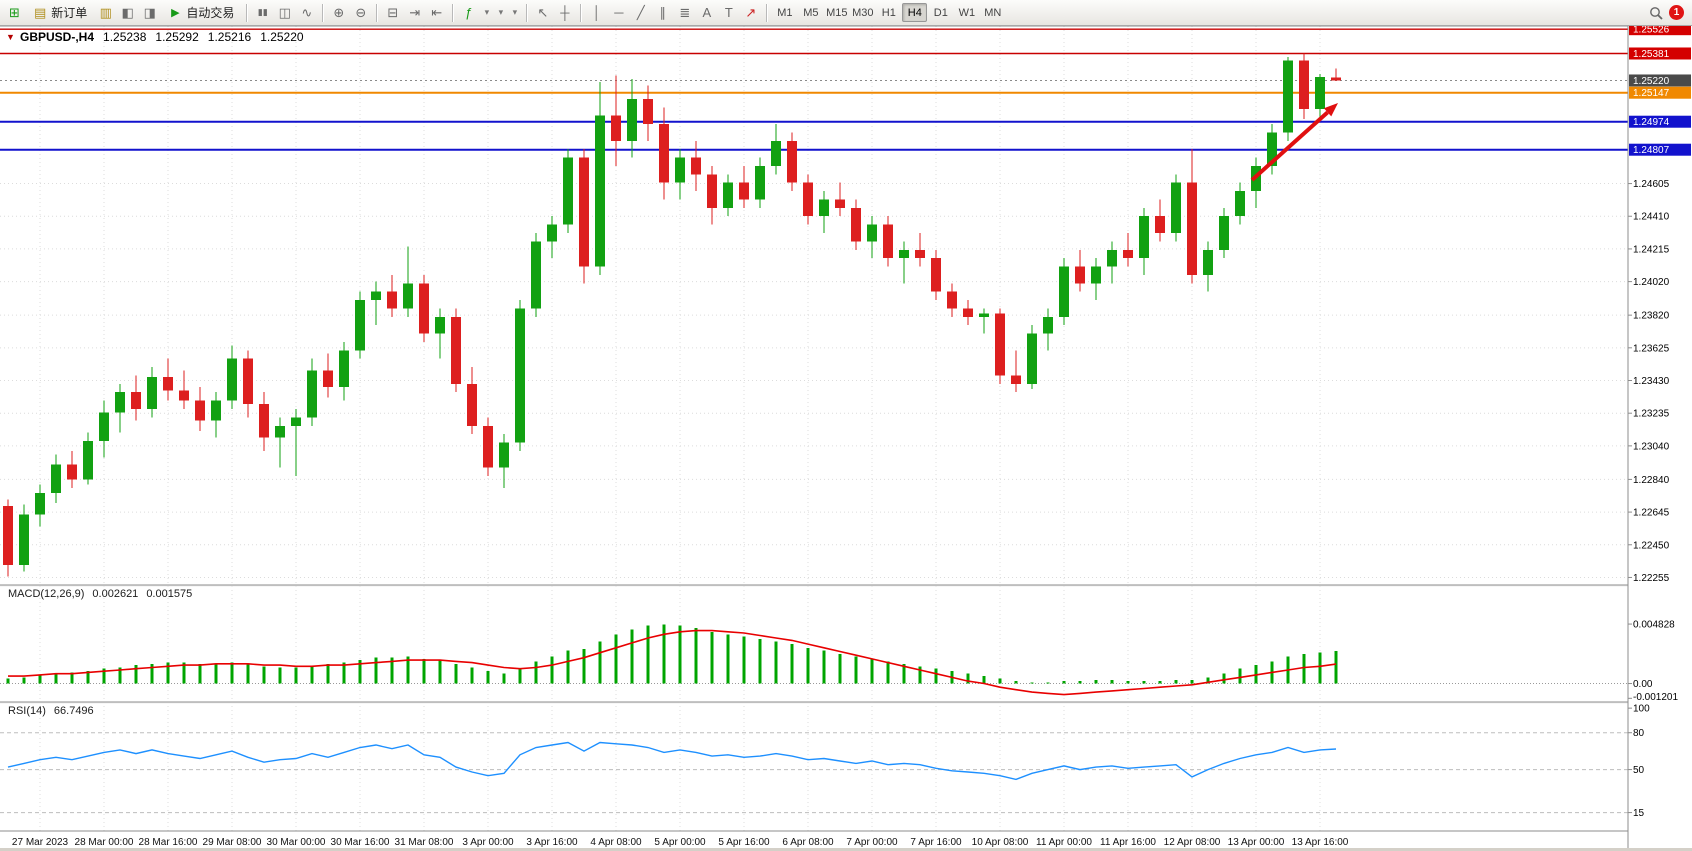 The image size is (1692, 851). I want to click on svg-text: 1.22255, so click(1651, 578).